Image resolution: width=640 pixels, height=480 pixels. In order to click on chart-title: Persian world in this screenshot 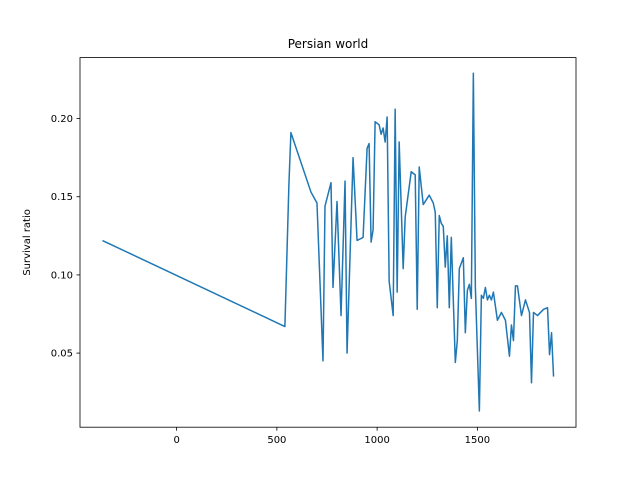, I will do `click(328, 44)`.